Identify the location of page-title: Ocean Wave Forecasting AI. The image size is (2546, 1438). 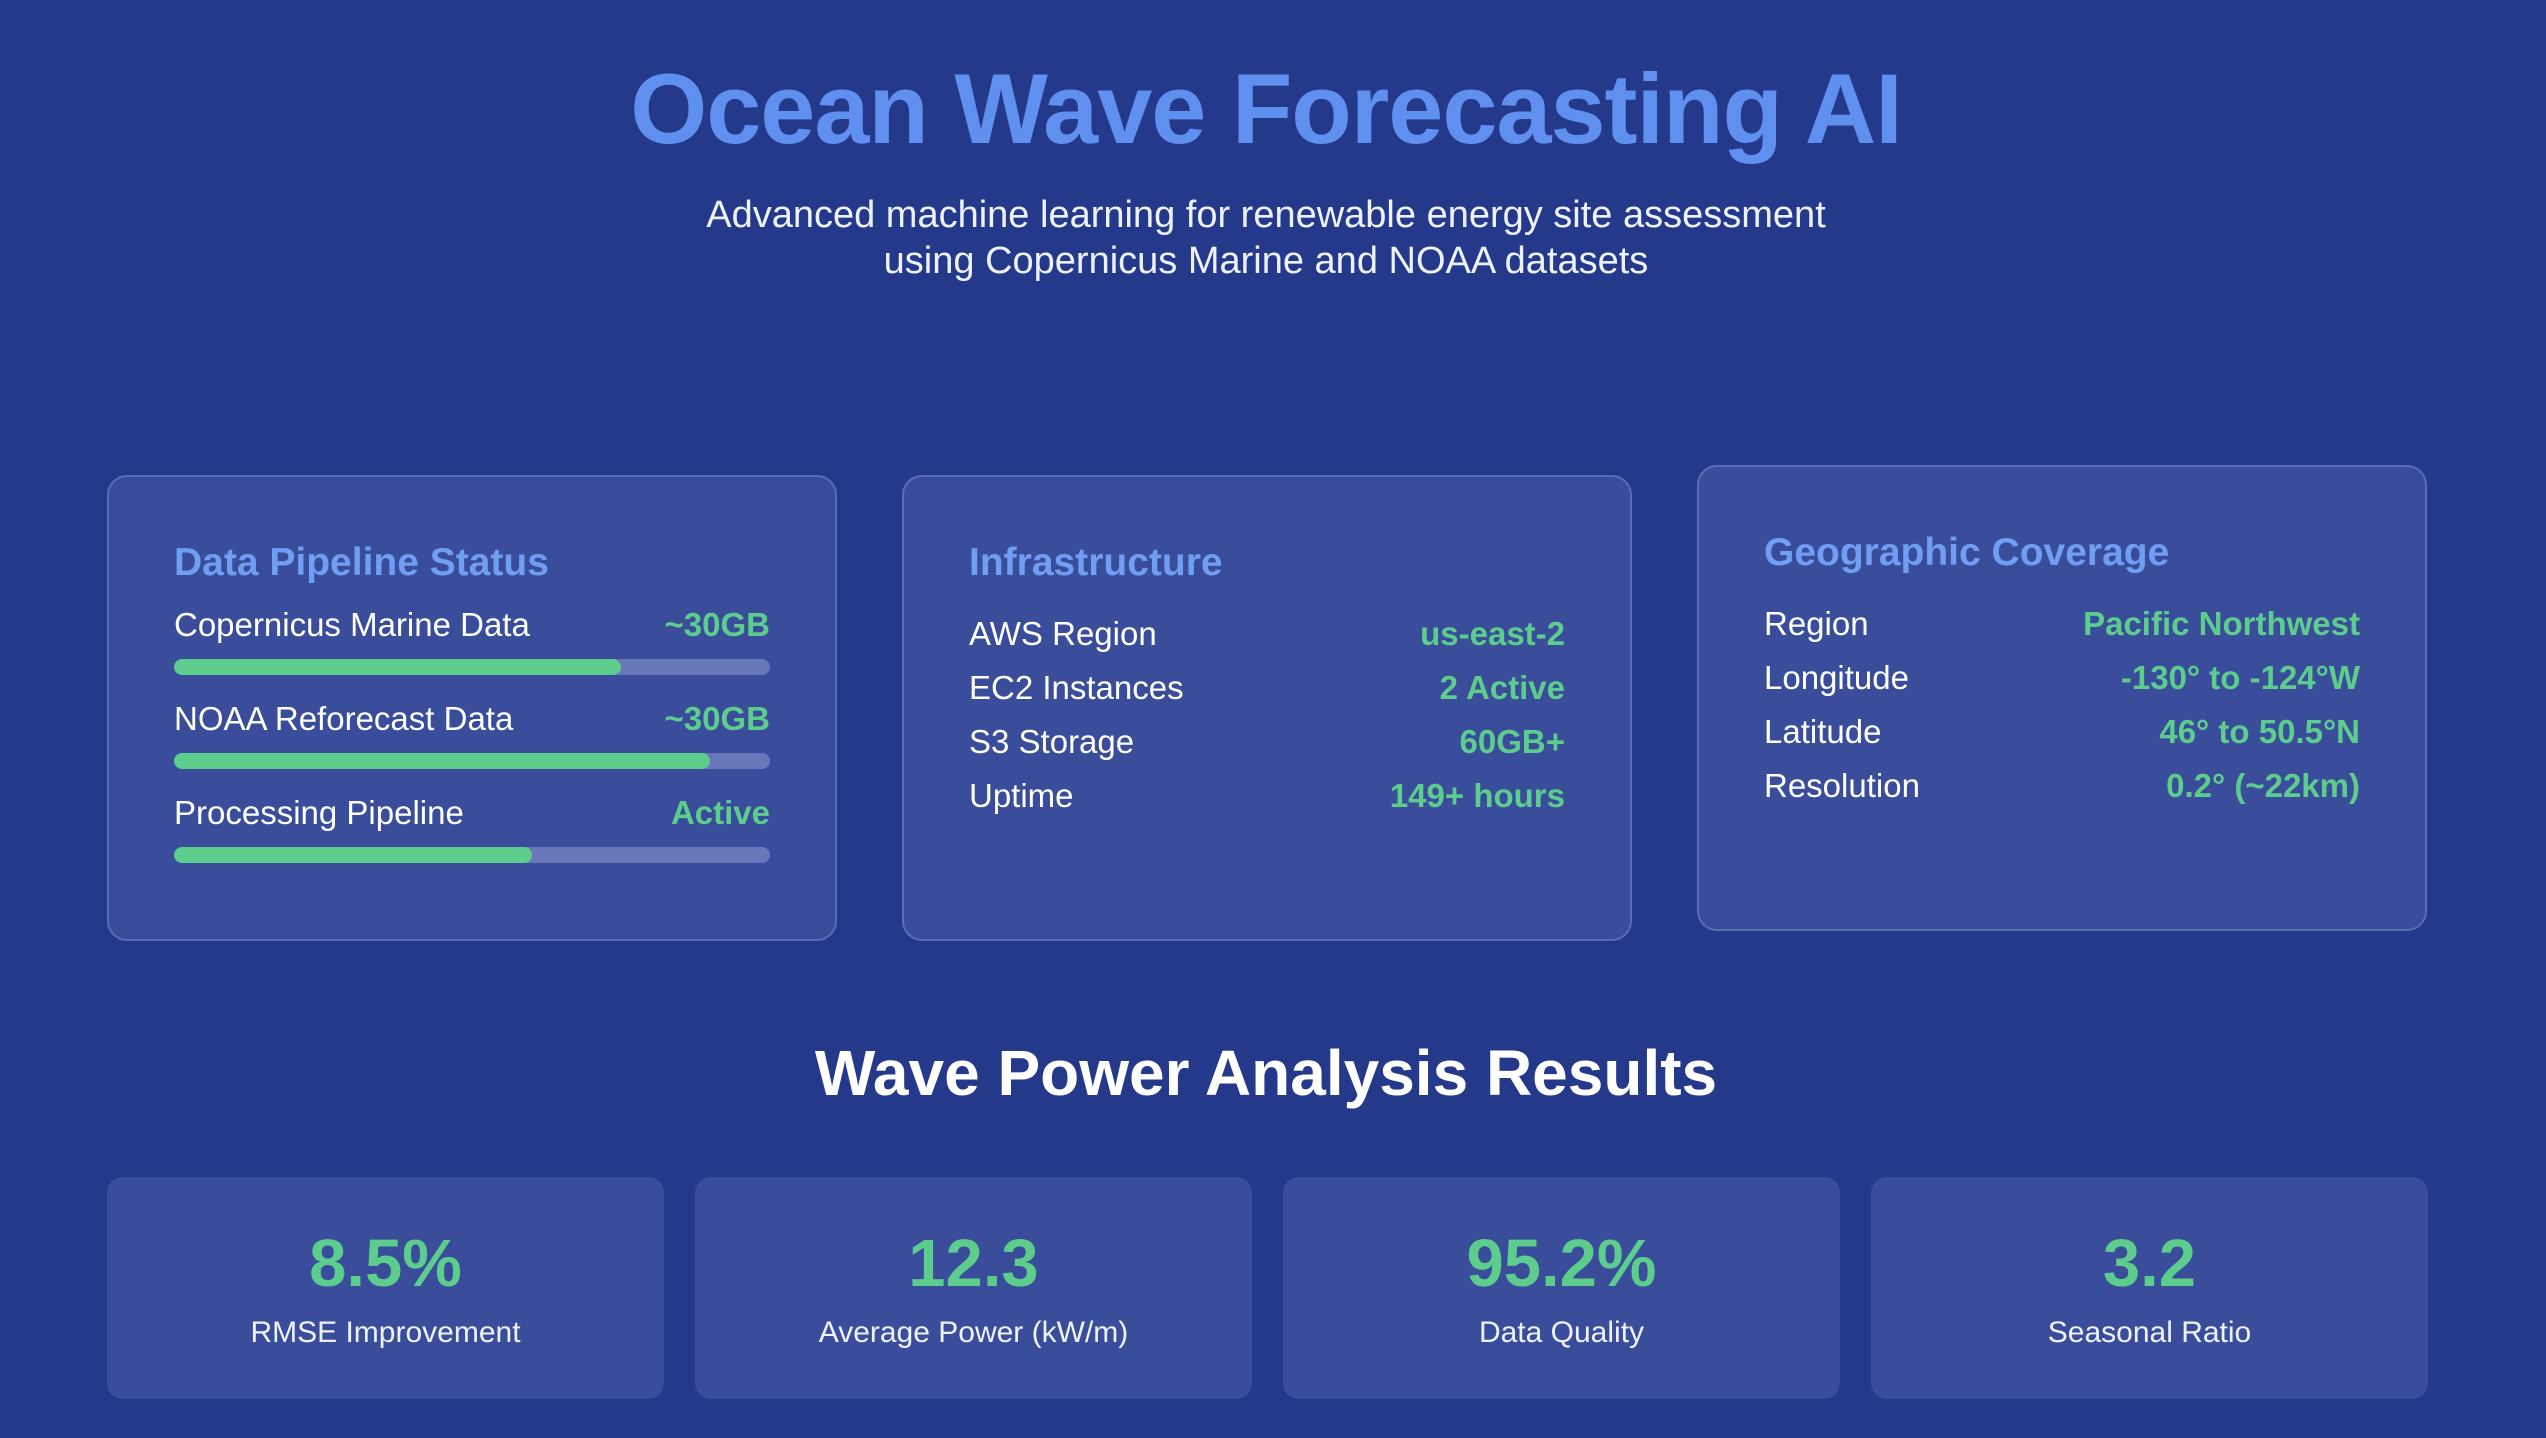
(1266, 108).